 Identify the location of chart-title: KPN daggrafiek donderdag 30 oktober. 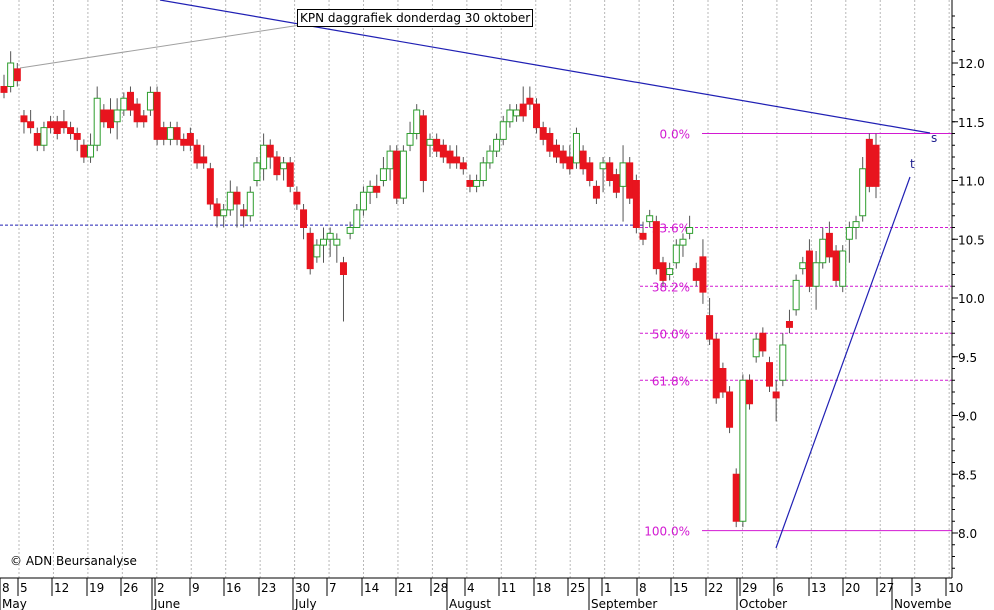
(415, 18).